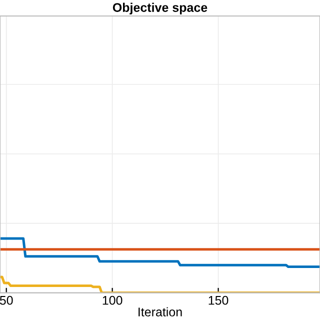 This screenshot has height=320, width=320. Describe the element at coordinates (218, 300) in the screenshot. I see `x-tick-label: 150` at that location.